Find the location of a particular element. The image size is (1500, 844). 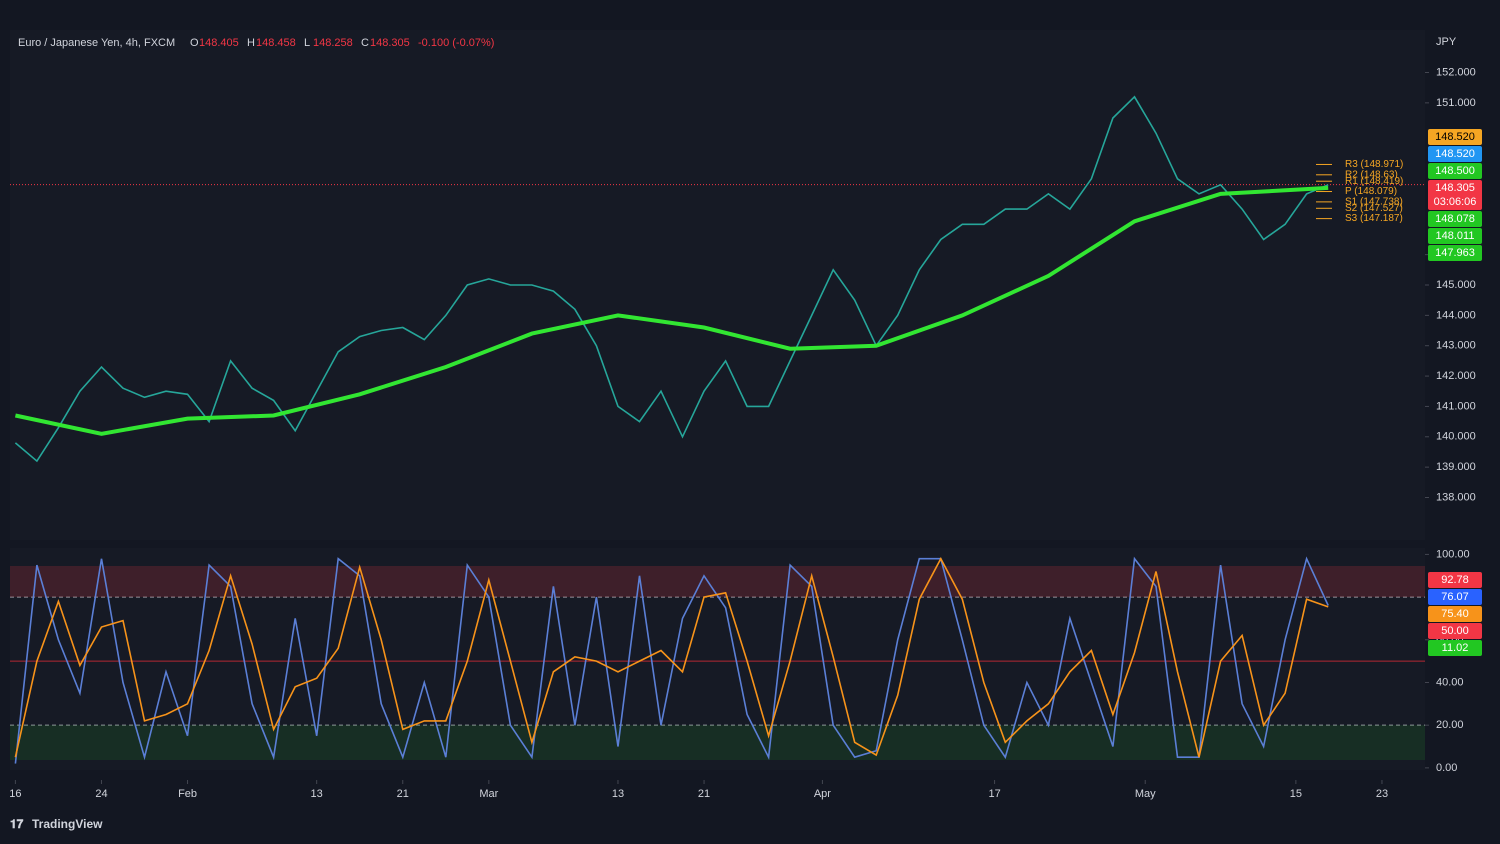

y-tick-label: 142.000 is located at coordinates (1456, 376).